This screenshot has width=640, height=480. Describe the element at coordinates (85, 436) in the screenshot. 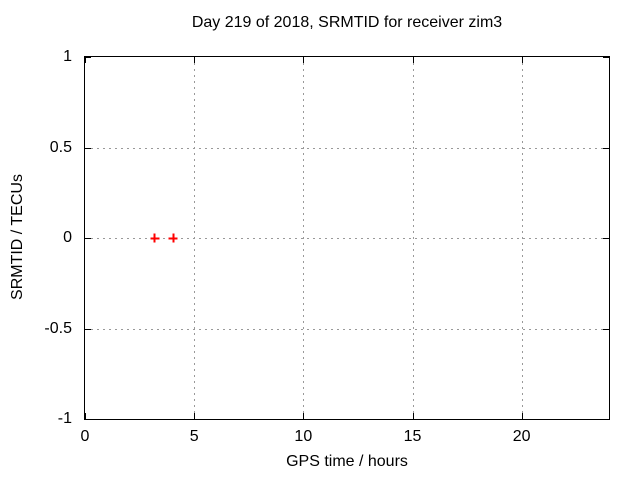

I see `x-tick-label: 0` at that location.